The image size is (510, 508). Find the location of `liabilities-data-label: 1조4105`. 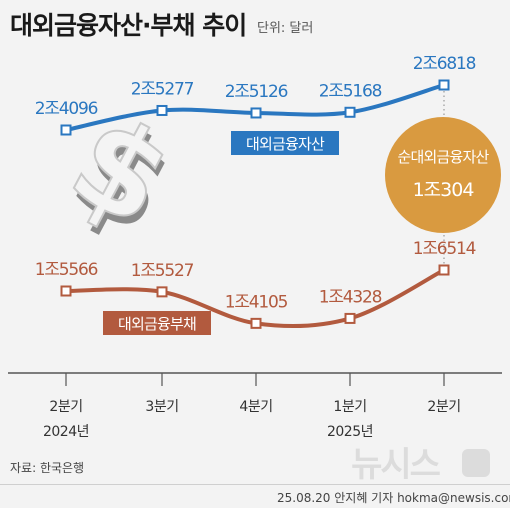

liabilities-data-label: 1조4105 is located at coordinates (256, 302).